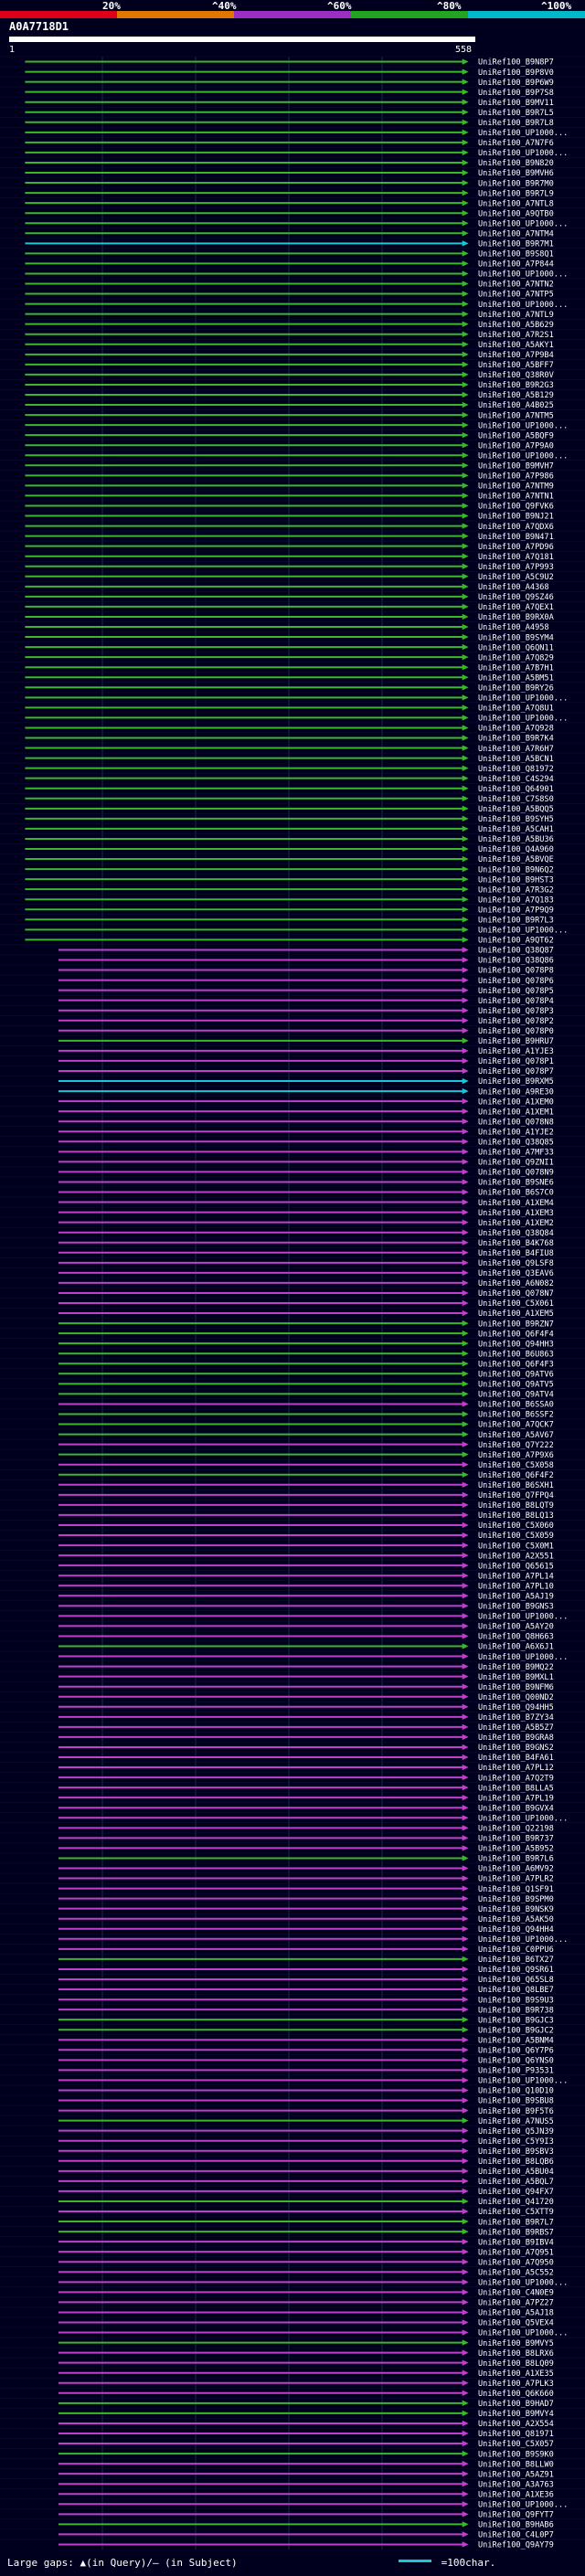 Image resolution: width=585 pixels, height=2576 pixels. I want to click on hit-label: UniRef100_B9R7L5, so click(516, 113).